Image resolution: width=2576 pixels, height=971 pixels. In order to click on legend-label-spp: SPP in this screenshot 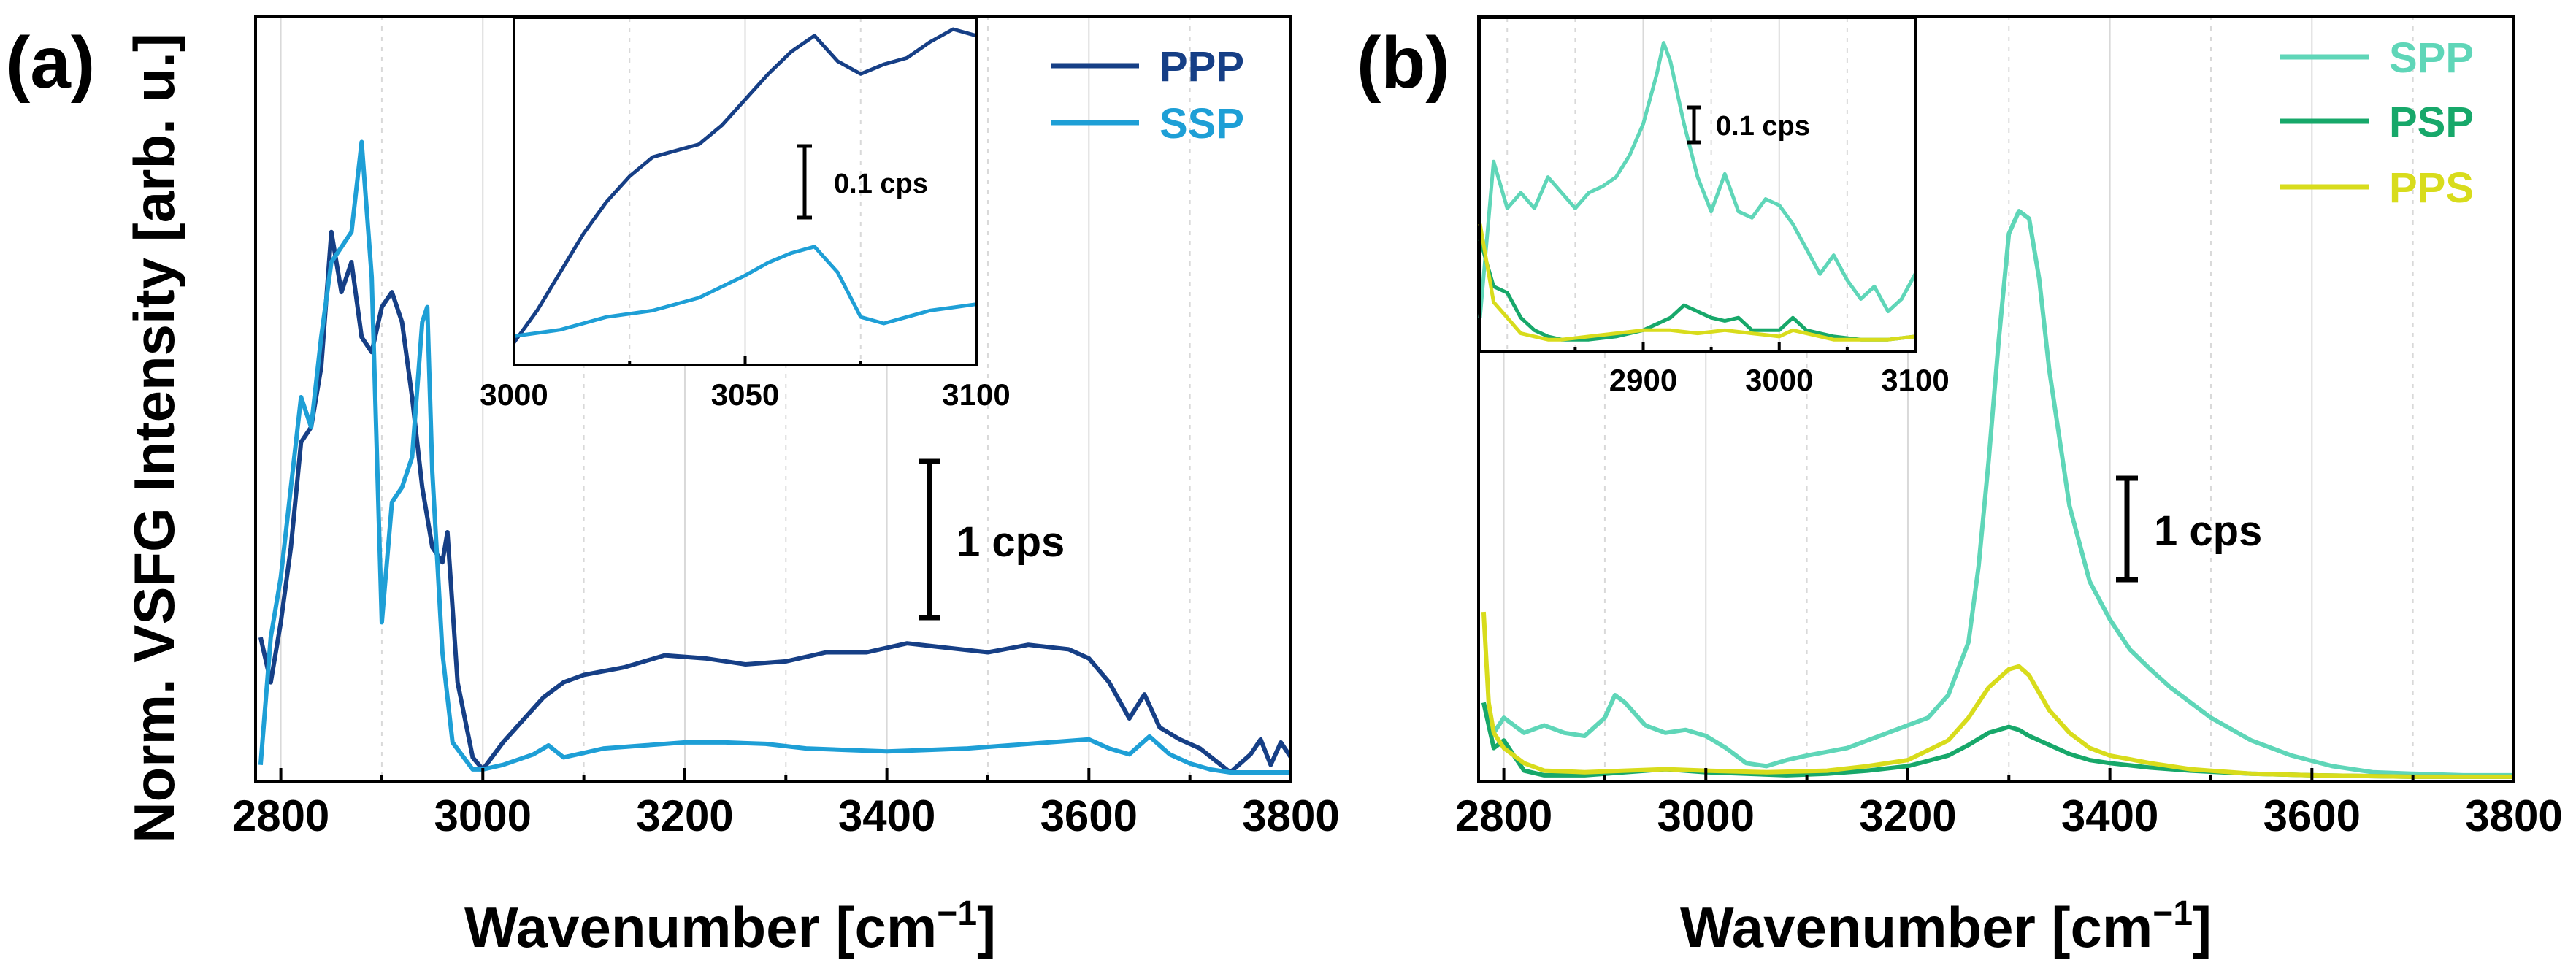, I will do `click(2431, 58)`.